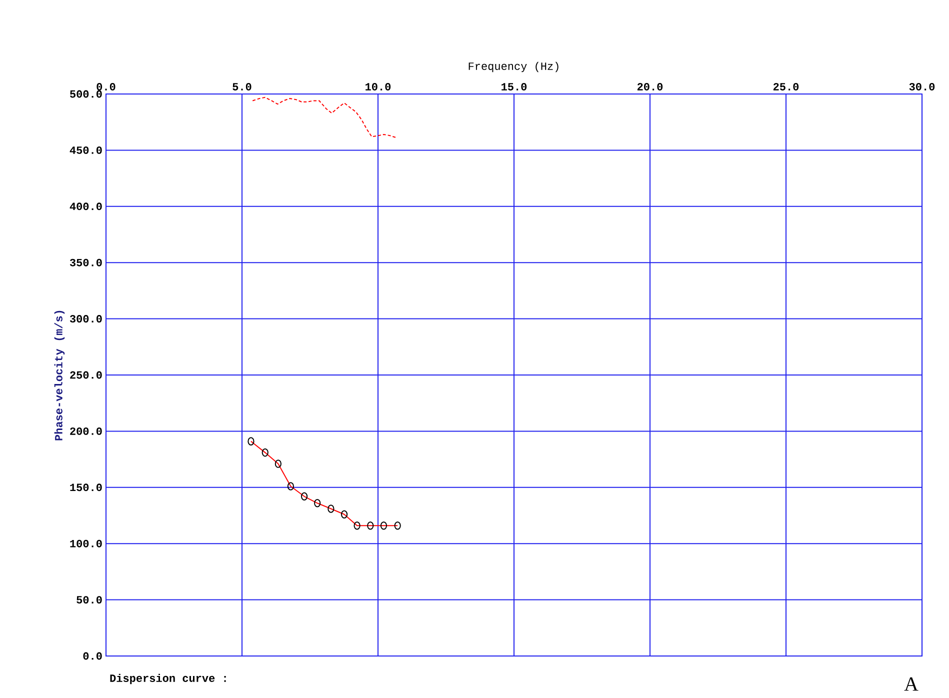 This screenshot has width=949, height=698. Describe the element at coordinates (168, 679) in the screenshot. I see `text: Dispersion curve :` at that location.